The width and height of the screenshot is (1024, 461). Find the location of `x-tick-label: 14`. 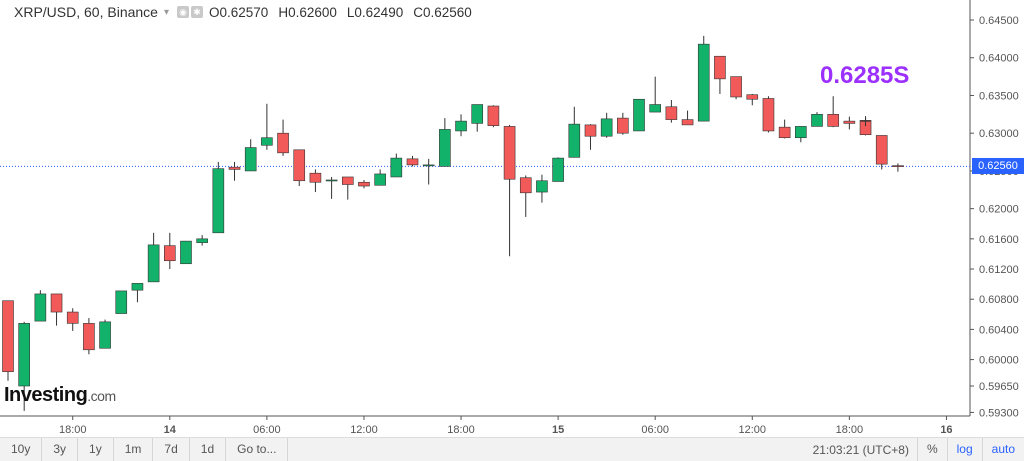

x-tick-label: 14 is located at coordinates (170, 430).